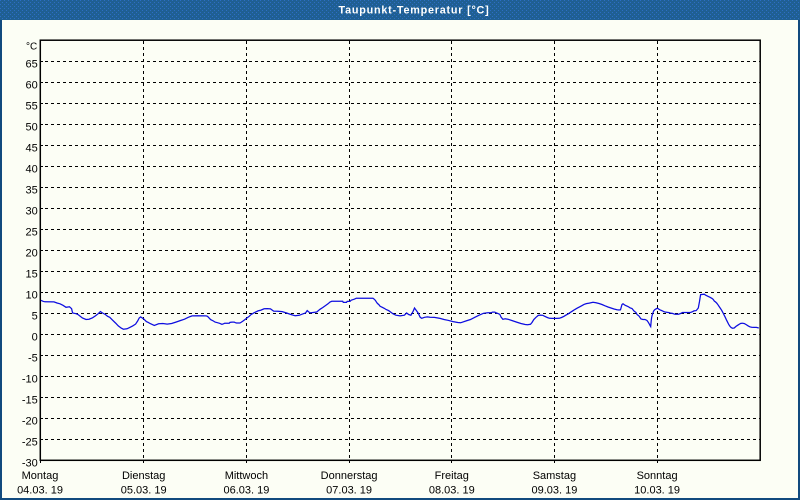 This screenshot has height=500, width=800. I want to click on svg-text: Montag, so click(40, 476).